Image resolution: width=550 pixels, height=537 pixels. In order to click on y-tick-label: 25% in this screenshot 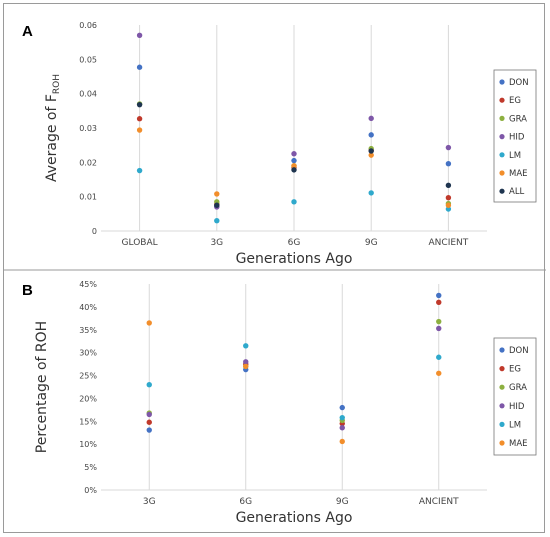, I will do `click(88, 376)`.